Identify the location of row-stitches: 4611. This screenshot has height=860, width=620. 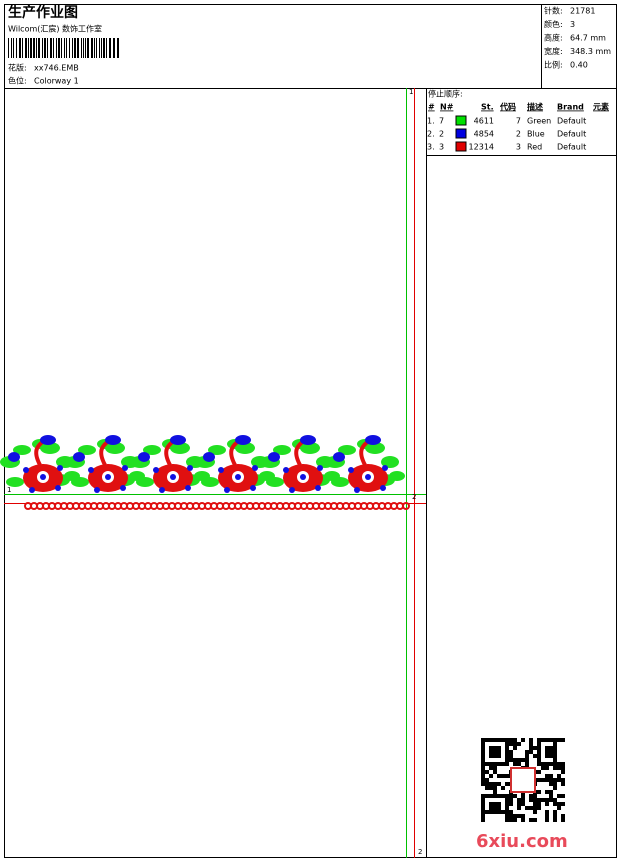
(484, 121).